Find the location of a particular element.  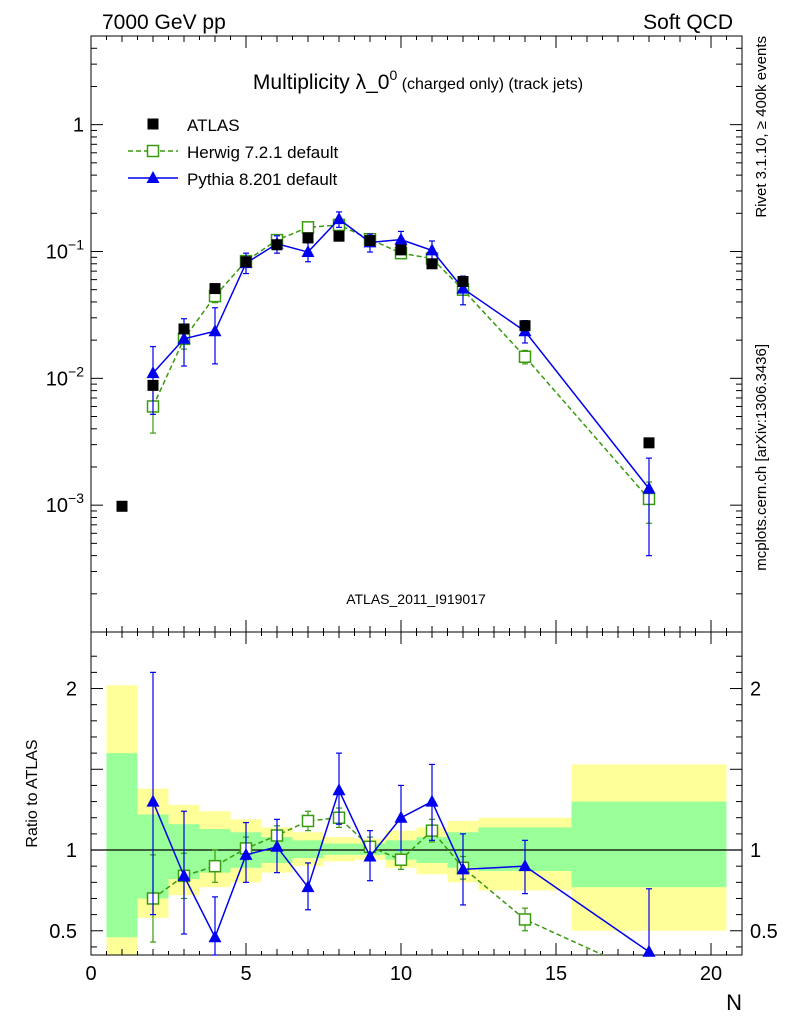

y-tick-label: 1 is located at coordinates (78, 126).